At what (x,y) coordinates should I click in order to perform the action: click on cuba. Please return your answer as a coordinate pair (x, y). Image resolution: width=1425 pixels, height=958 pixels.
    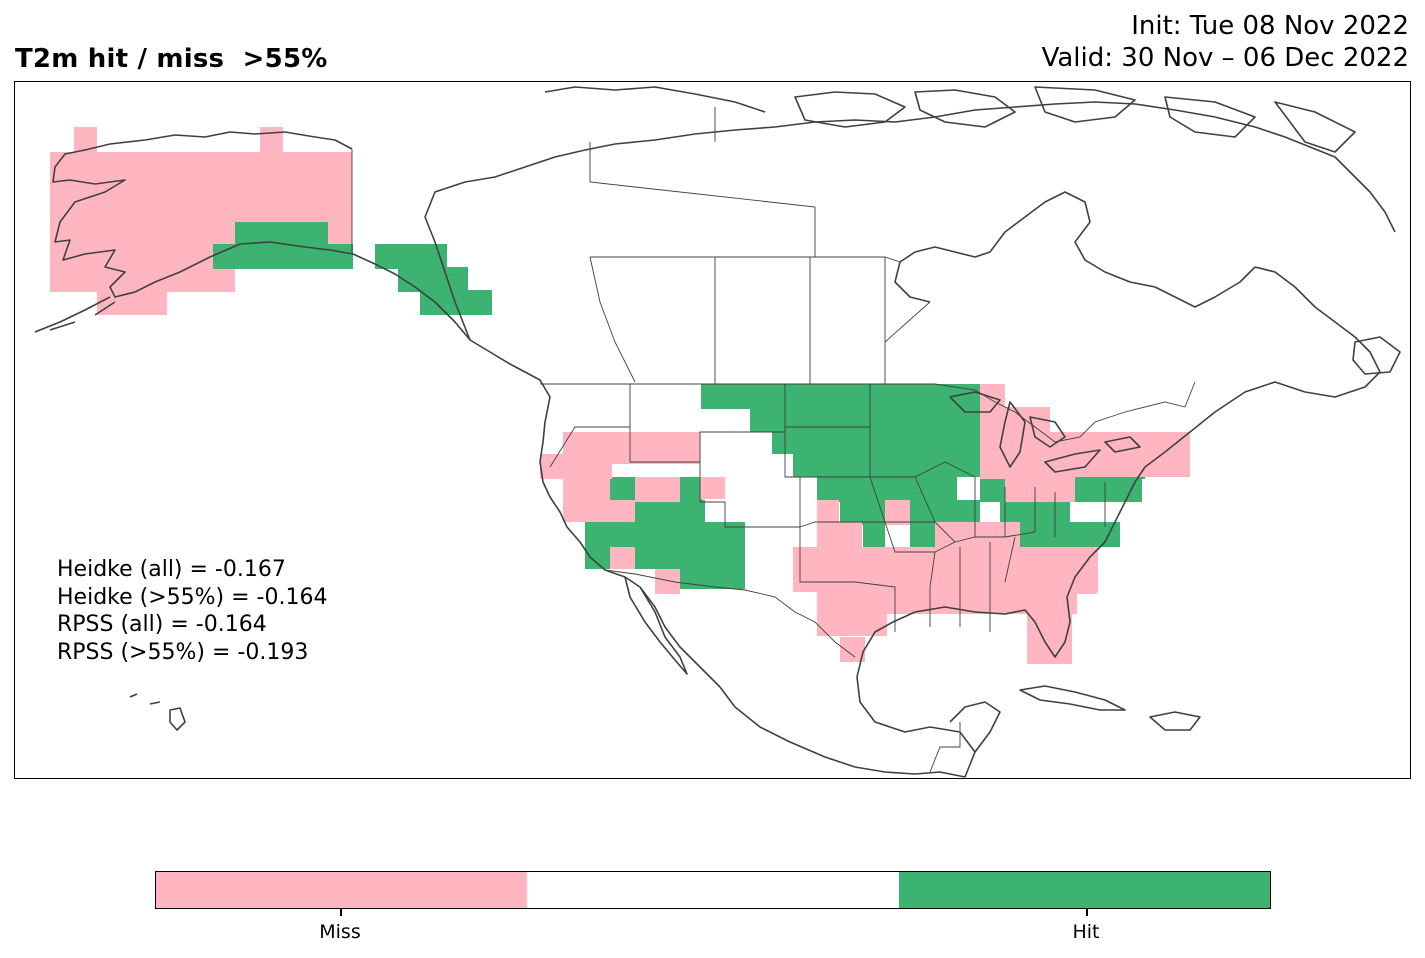
    Looking at the image, I should click on (1072, 698).